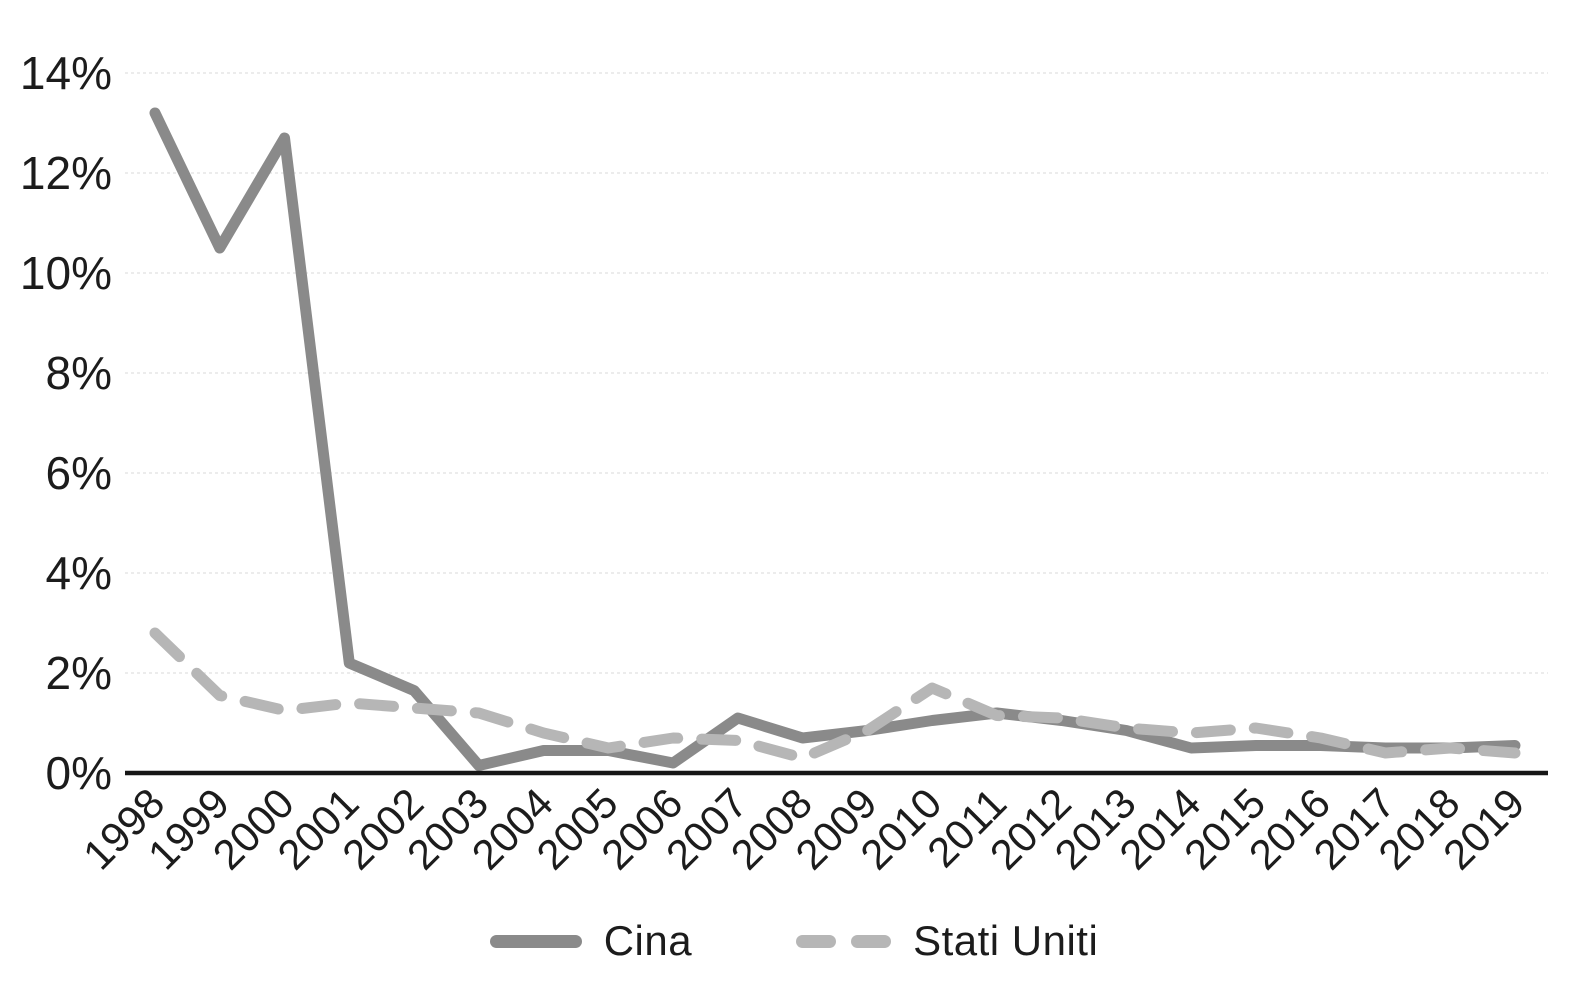  I want to click on legend-item-cina: Cina, so click(591, 941).